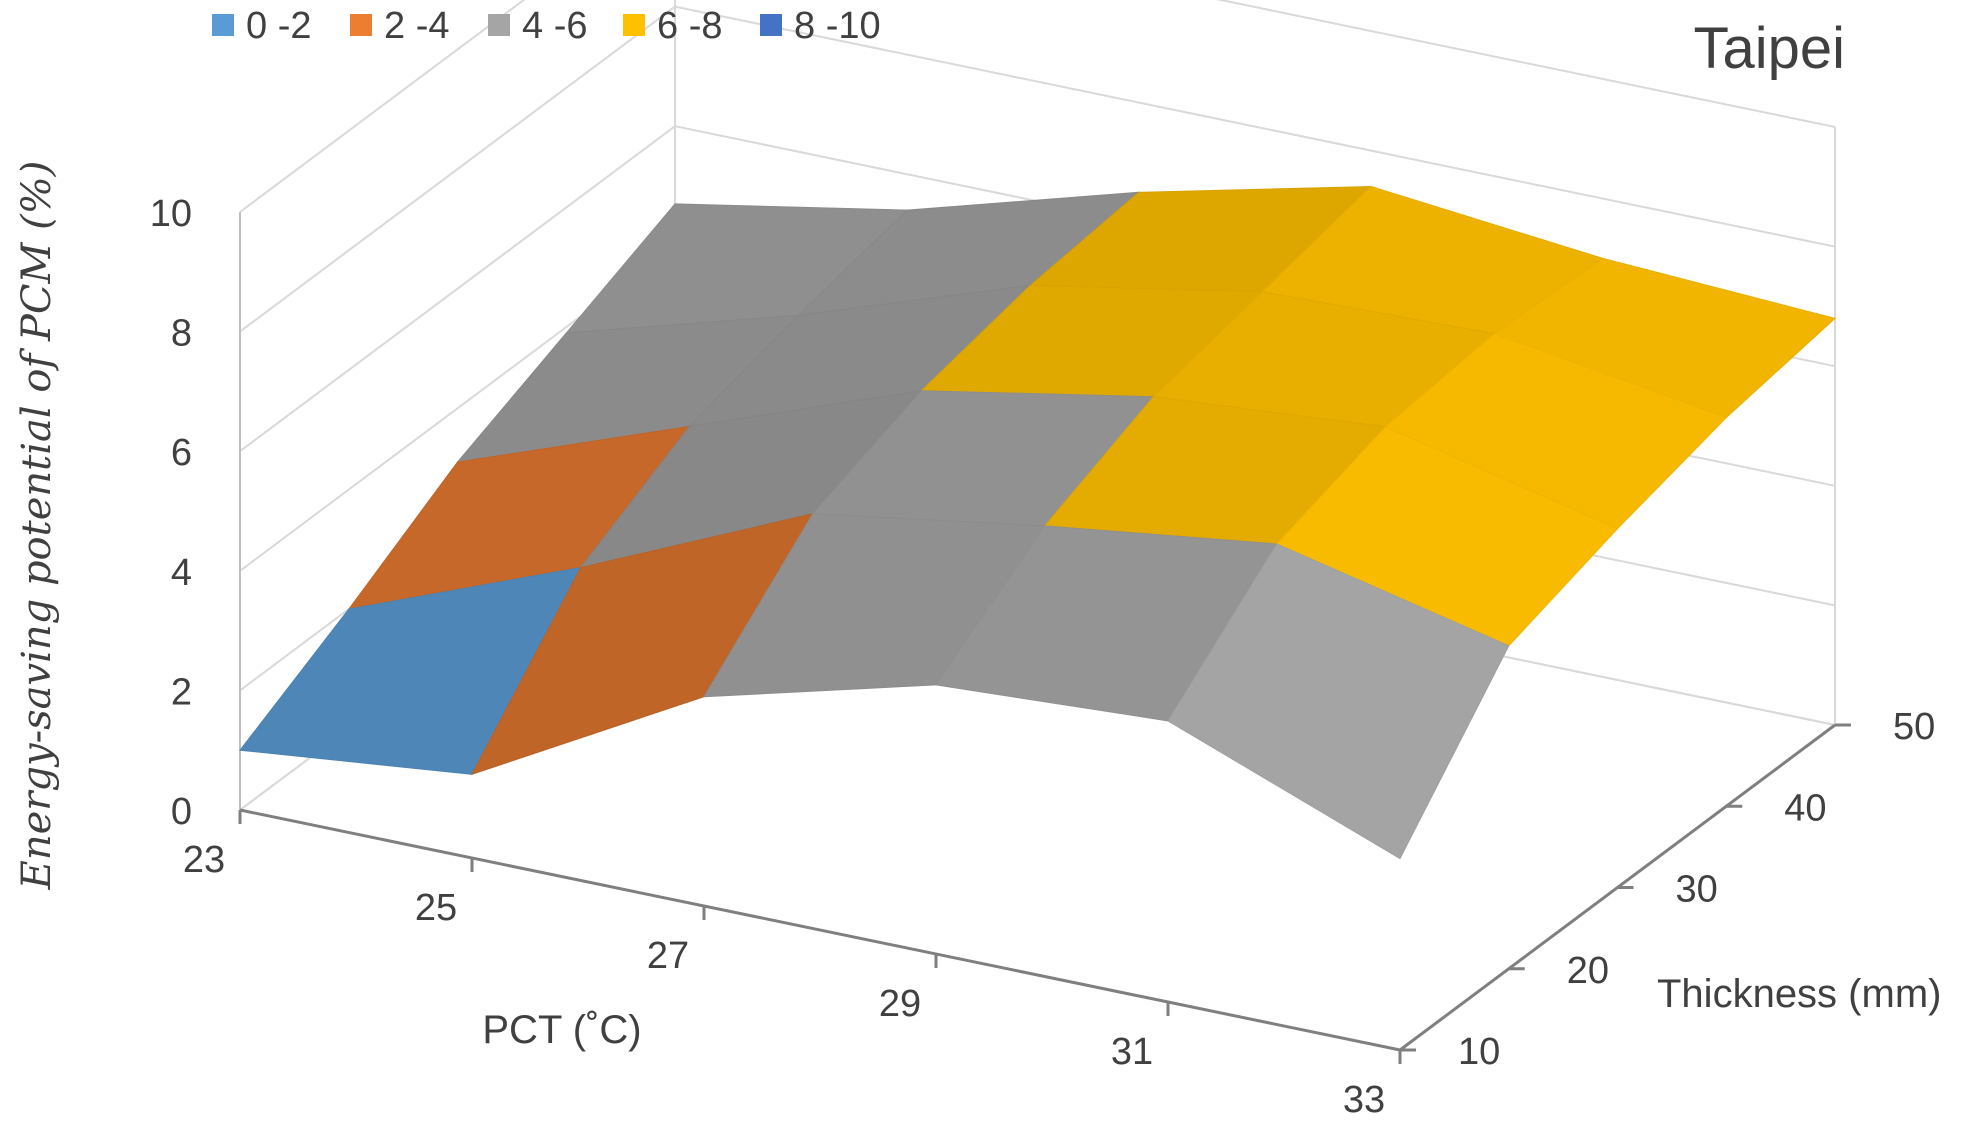 The image size is (1971, 1145). I want to click on x-tick-label: 25, so click(436, 908).